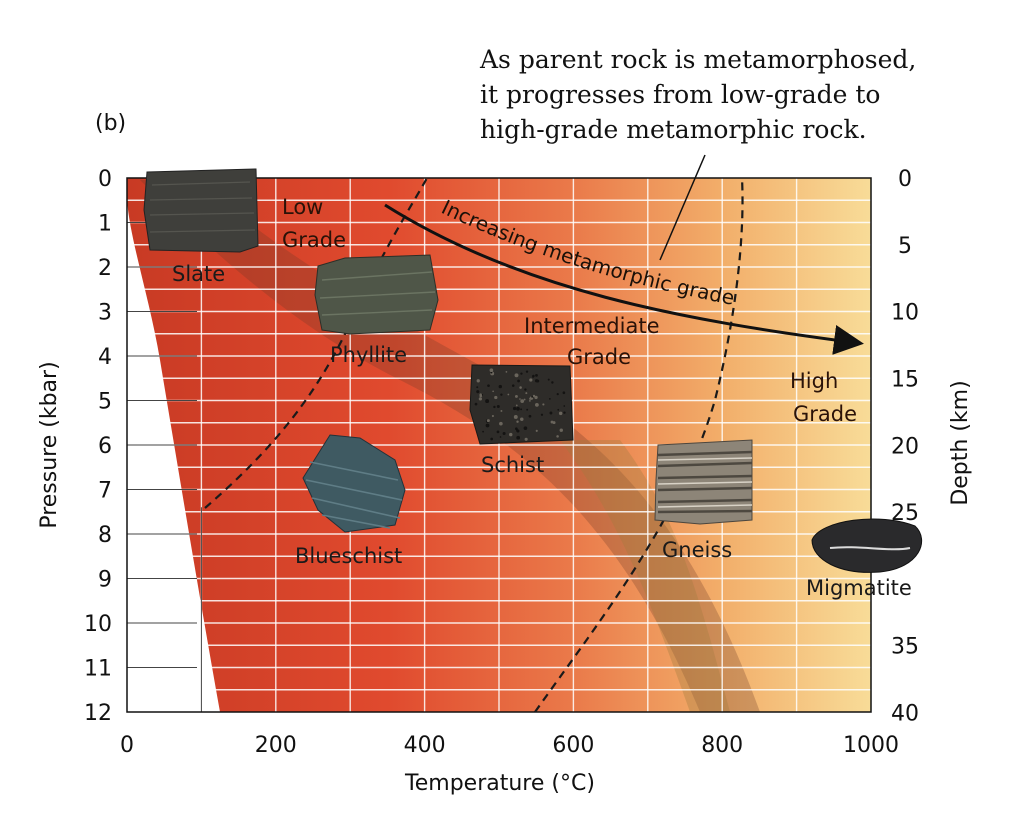 The height and width of the screenshot is (830, 1024). What do you see at coordinates (905, 714) in the screenshot?
I see `y-right-tick-label: 40` at bounding box center [905, 714].